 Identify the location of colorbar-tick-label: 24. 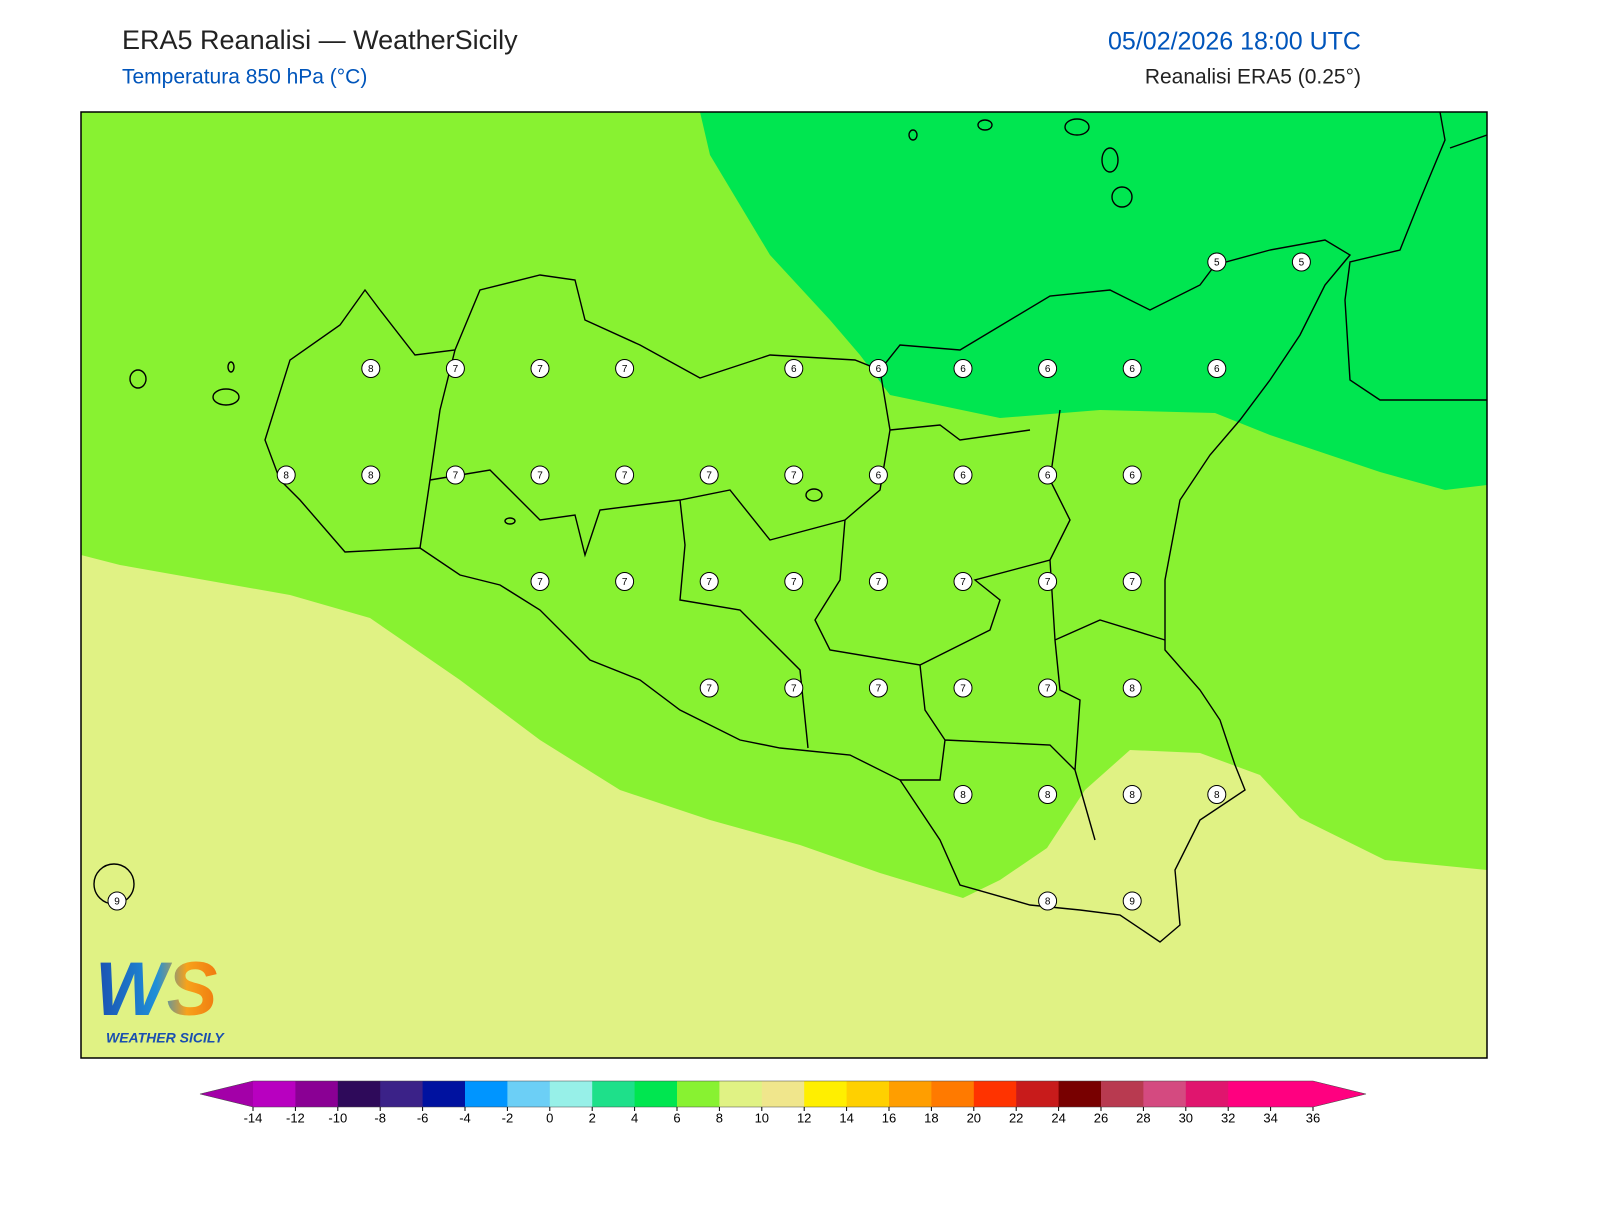
(1058, 1117).